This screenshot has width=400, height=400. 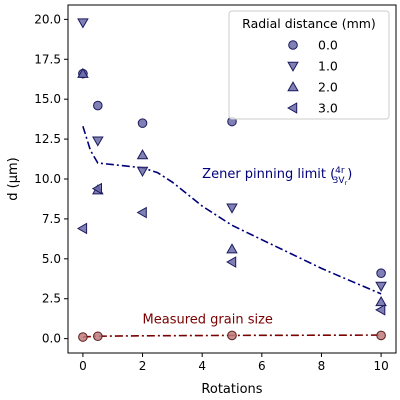 I want to click on legend-entries: 0.0 1.0 2.0 3.0, so click(x=312, y=77).